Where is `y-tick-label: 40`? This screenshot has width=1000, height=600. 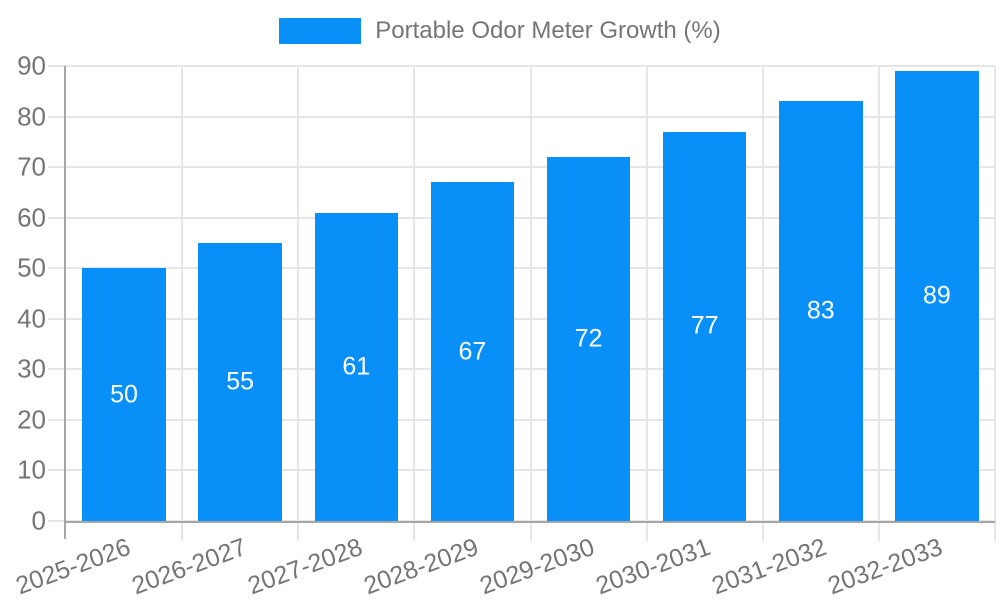
y-tick-label: 40 is located at coordinates (31, 318).